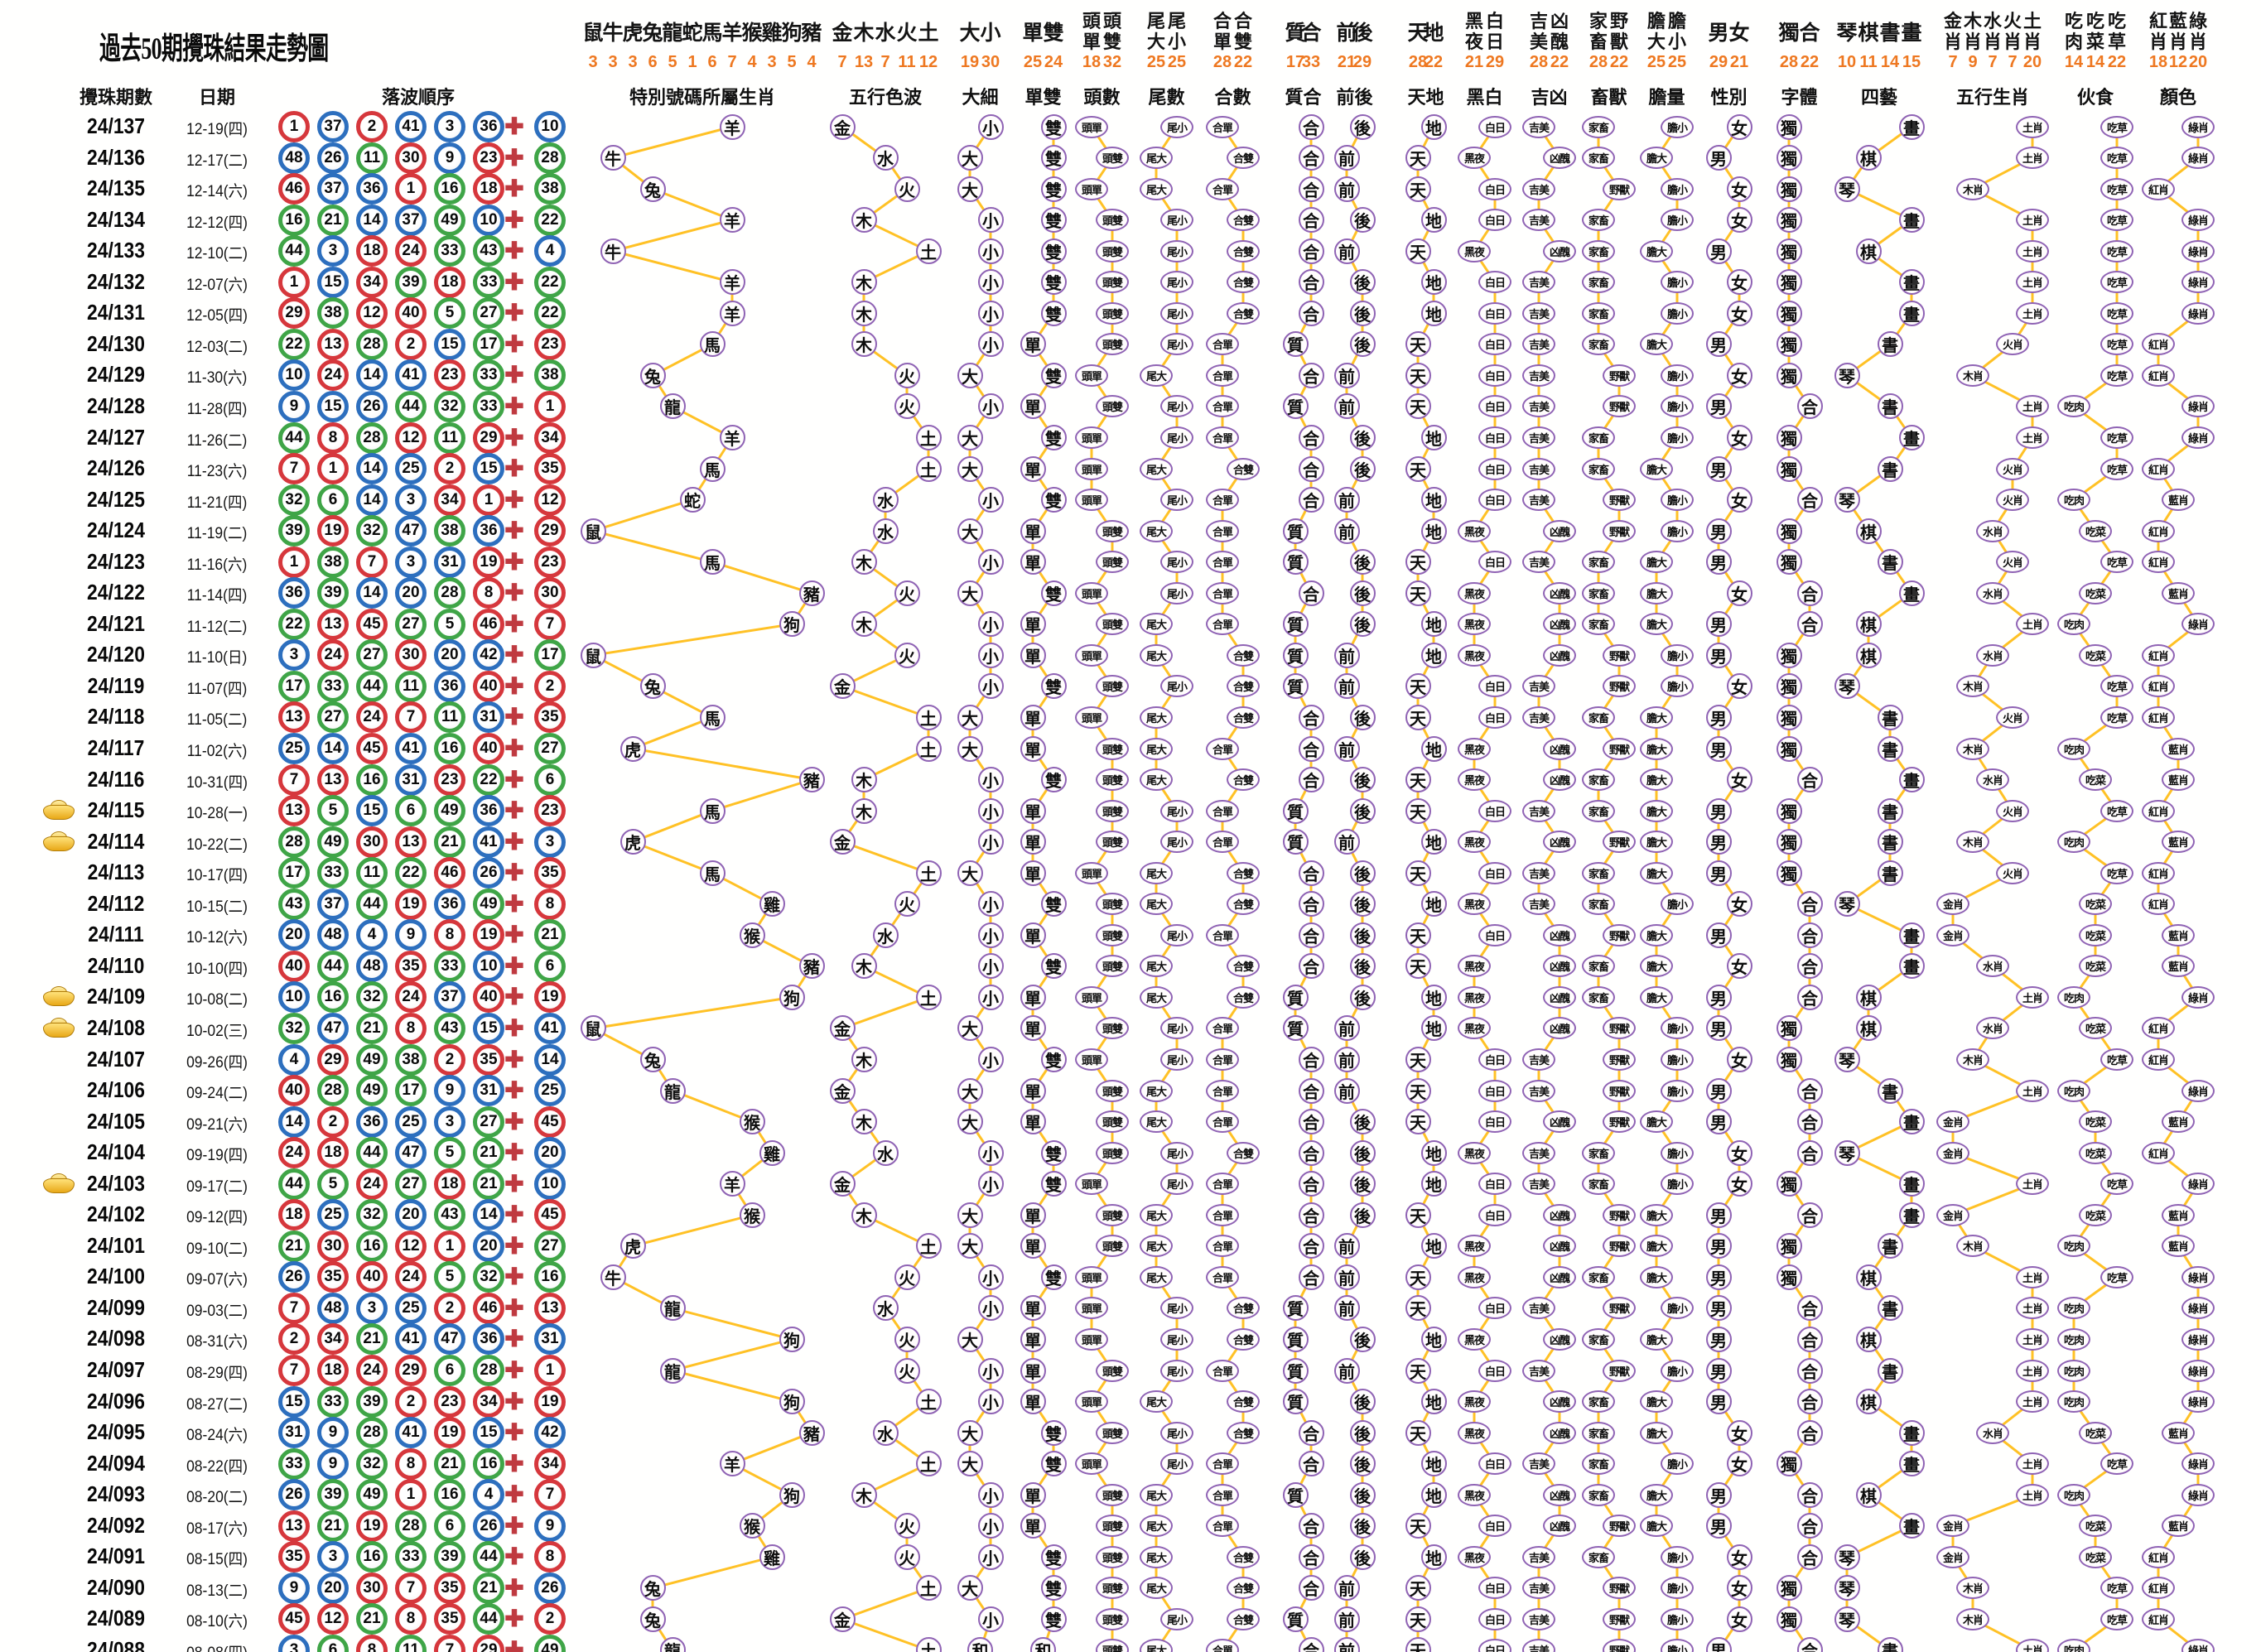 The width and height of the screenshot is (2261, 1652). Describe the element at coordinates (449, 624) in the screenshot. I see `lottery-ball: 5` at that location.